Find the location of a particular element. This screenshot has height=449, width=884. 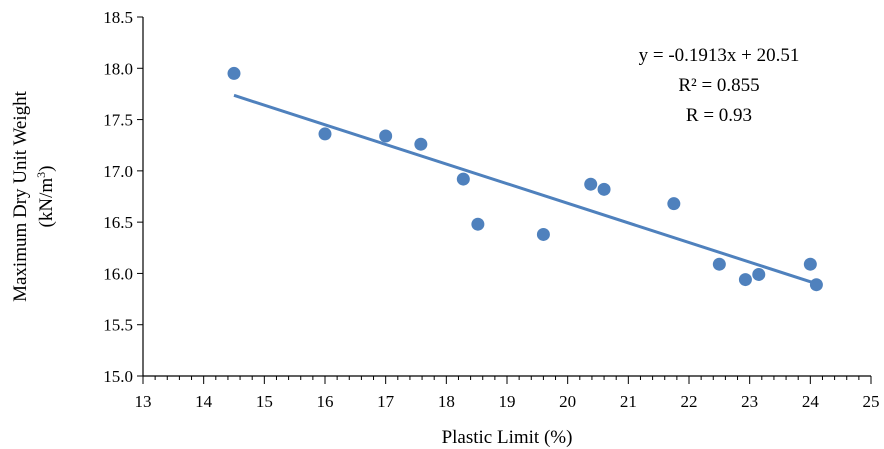

y-axis-title: Maximum Dry Unit Weight (kN/m3) is located at coordinates (33, 196).